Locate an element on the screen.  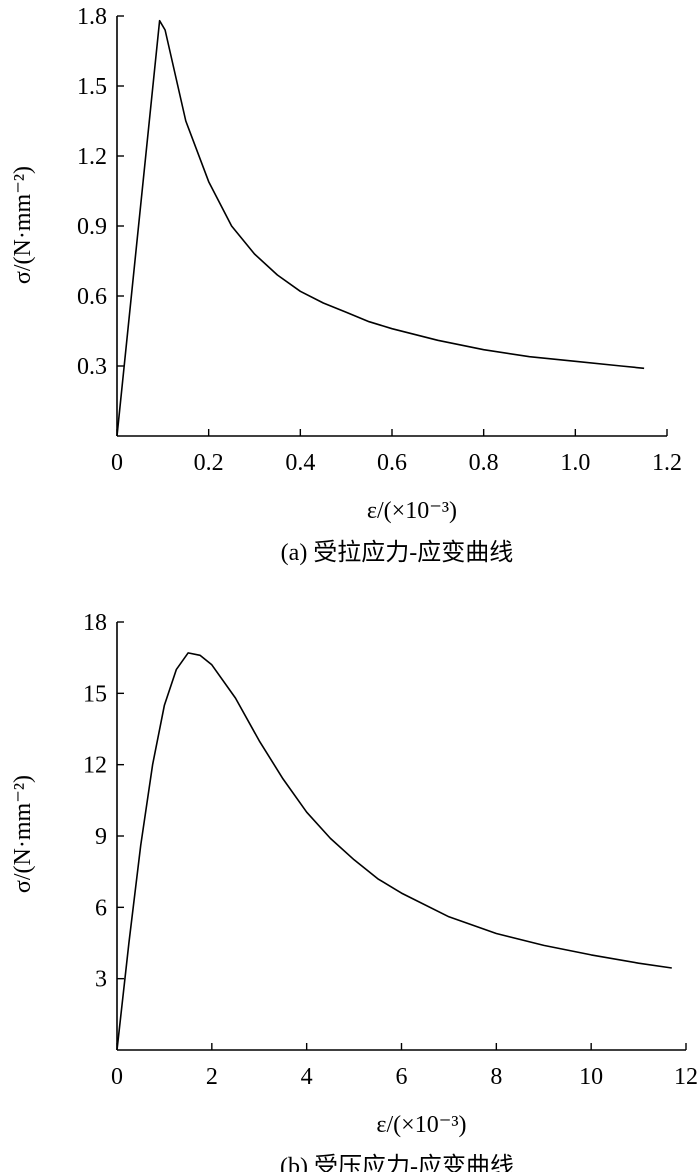
y-tick-label: 1.8 is located at coordinates (92, 17).